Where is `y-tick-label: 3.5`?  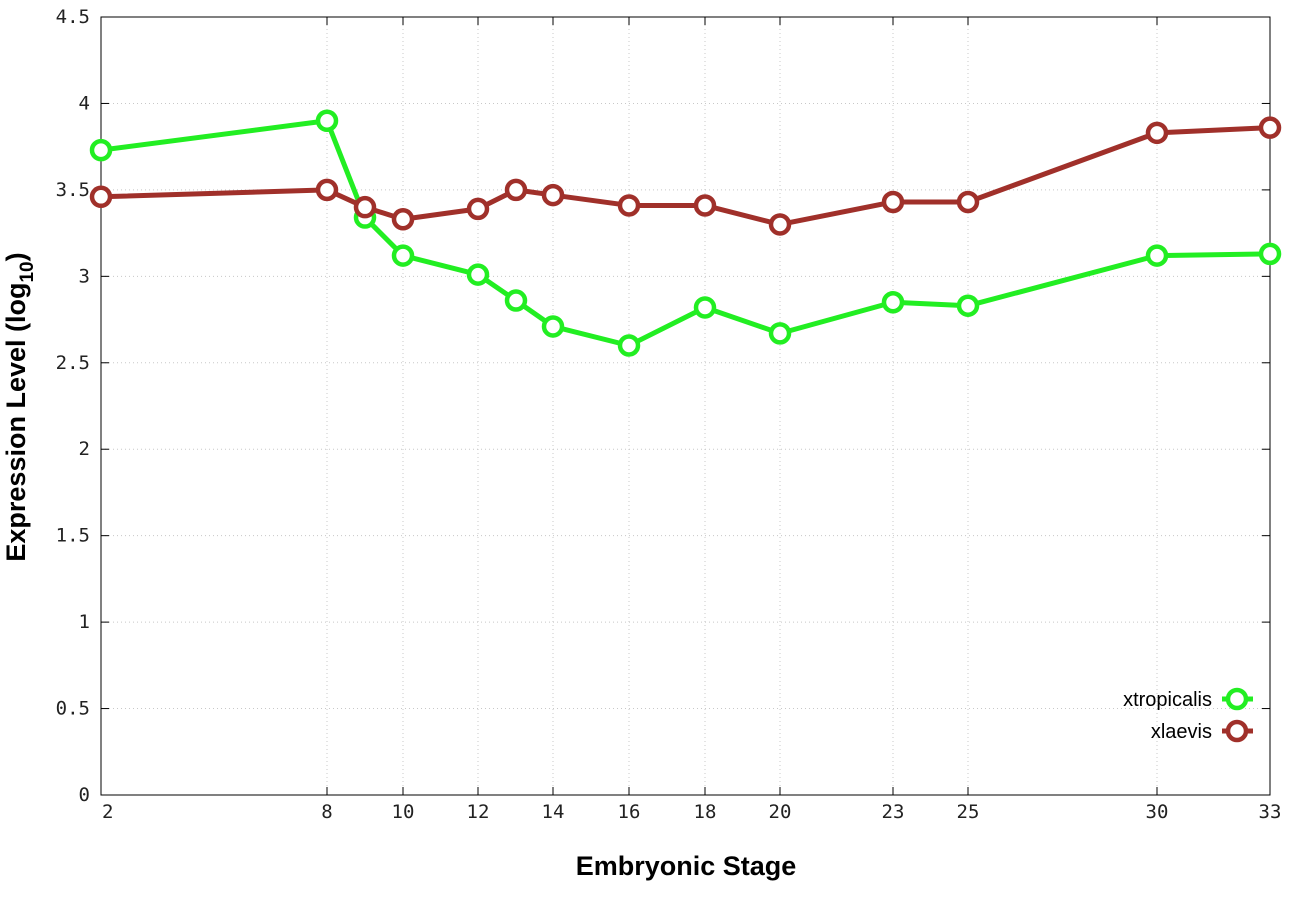 y-tick-label: 3.5 is located at coordinates (73, 190).